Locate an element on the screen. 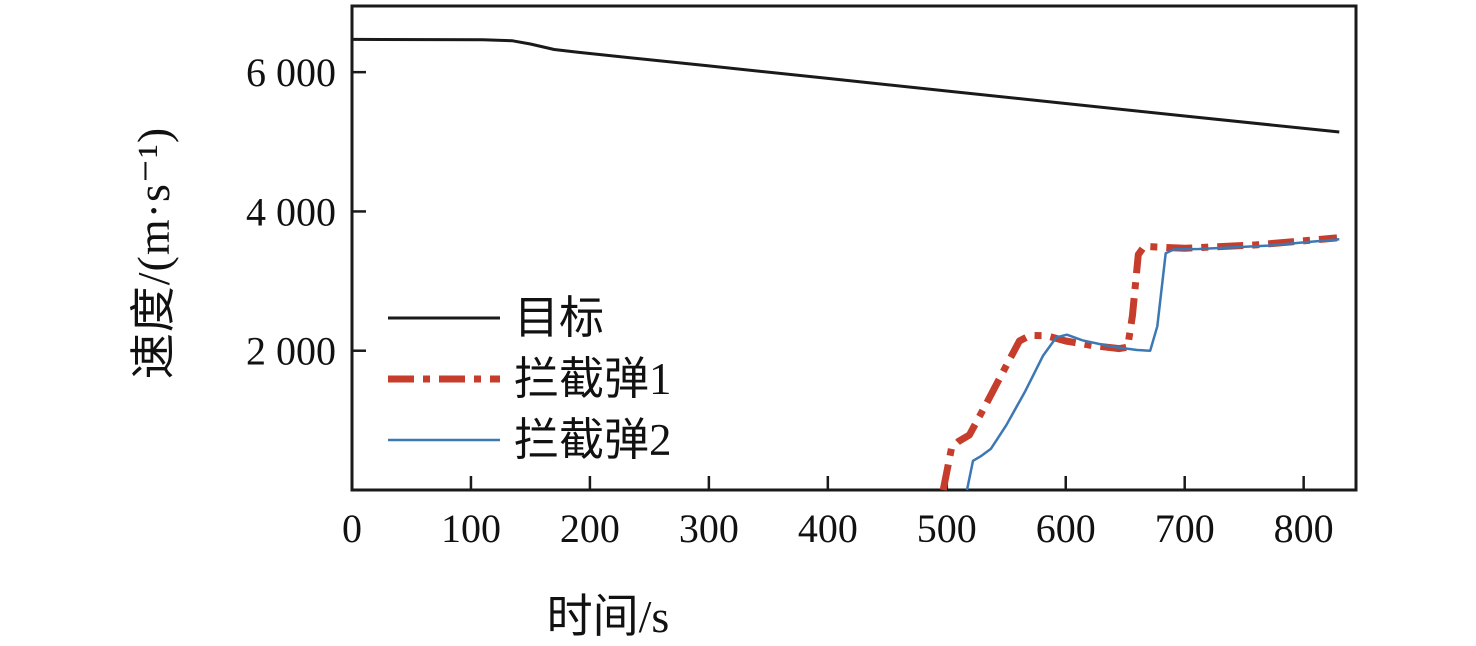  x-axis: 0 100 200 300 400 500 600 700 800 is located at coordinates (838, 513).